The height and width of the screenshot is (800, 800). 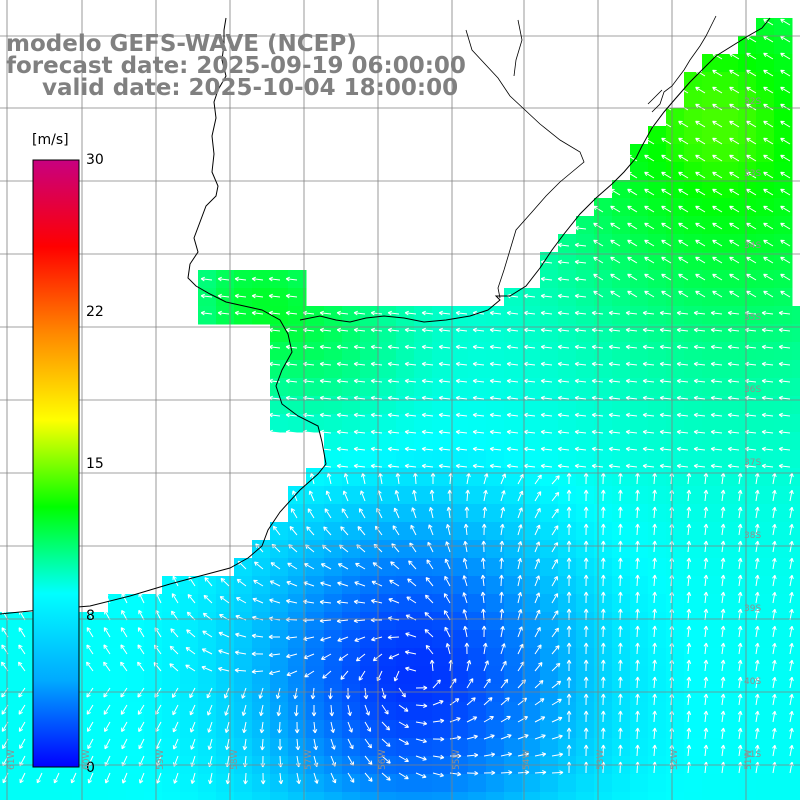 I want to click on lon-label-61w: 61W, so click(x=12, y=759).